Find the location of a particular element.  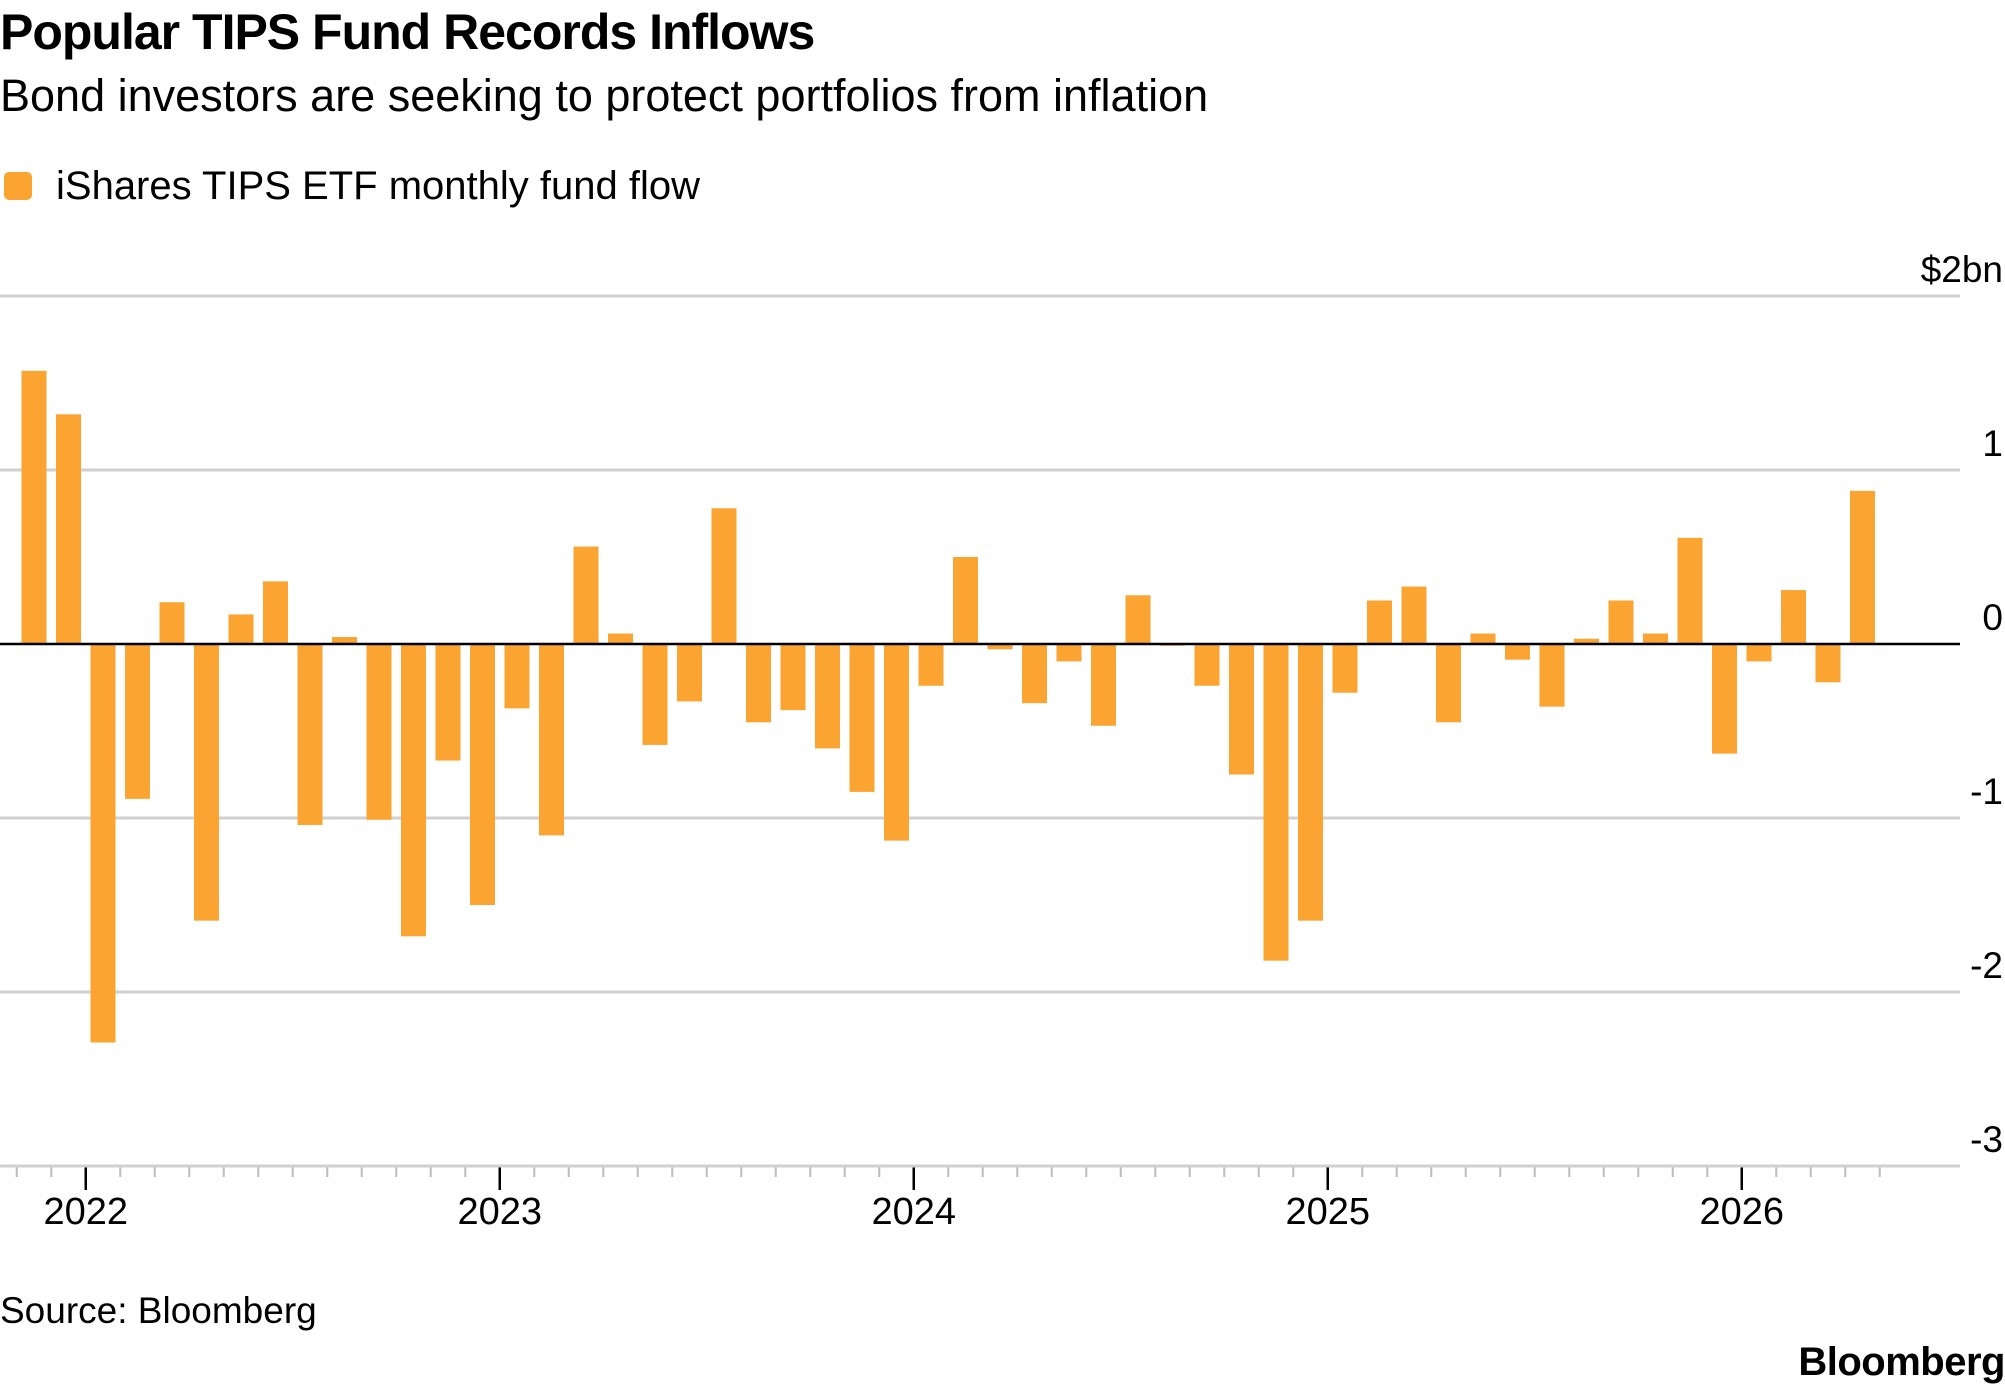

legend-swatch is located at coordinates (18, 186).